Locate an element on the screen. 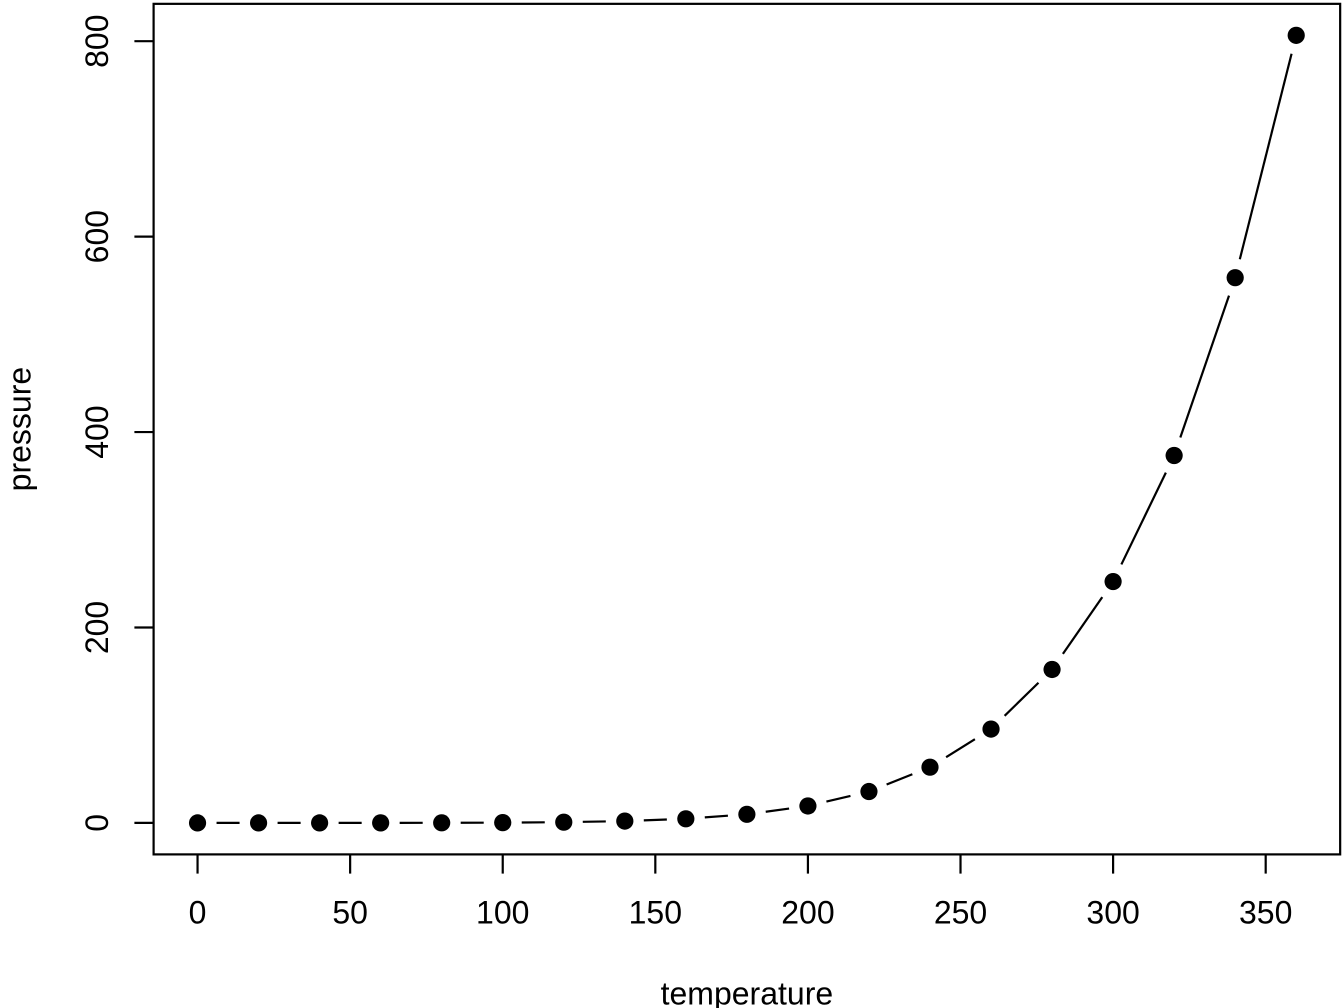 The height and width of the screenshot is (1008, 1344). svg-text: 150 is located at coordinates (655, 913).